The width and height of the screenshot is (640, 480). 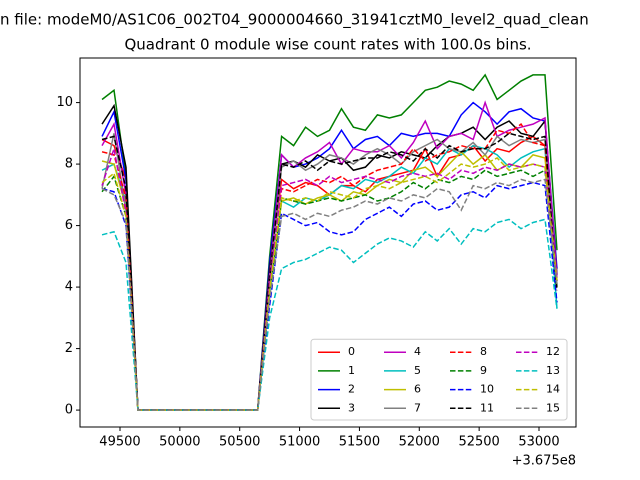 I want to click on x-tick-label: 52000, so click(x=419, y=442).